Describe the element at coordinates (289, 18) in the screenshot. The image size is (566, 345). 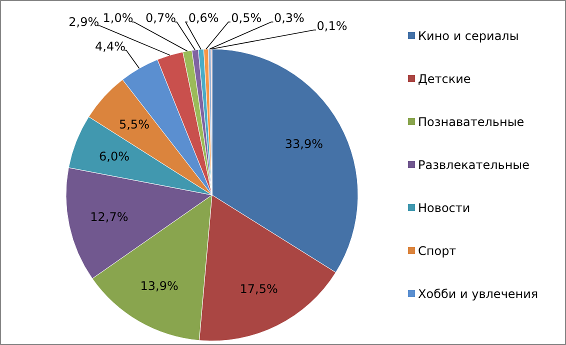
I see `data-label: 0,3%` at that location.